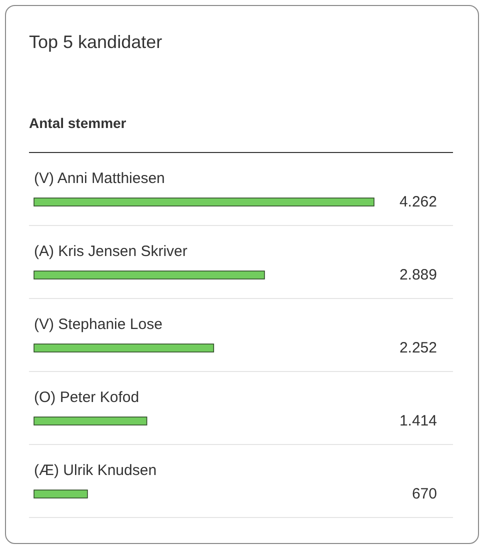 The height and width of the screenshot is (549, 484). I want to click on y-tick-label: (V) Anni Matthiesen, so click(99, 178).